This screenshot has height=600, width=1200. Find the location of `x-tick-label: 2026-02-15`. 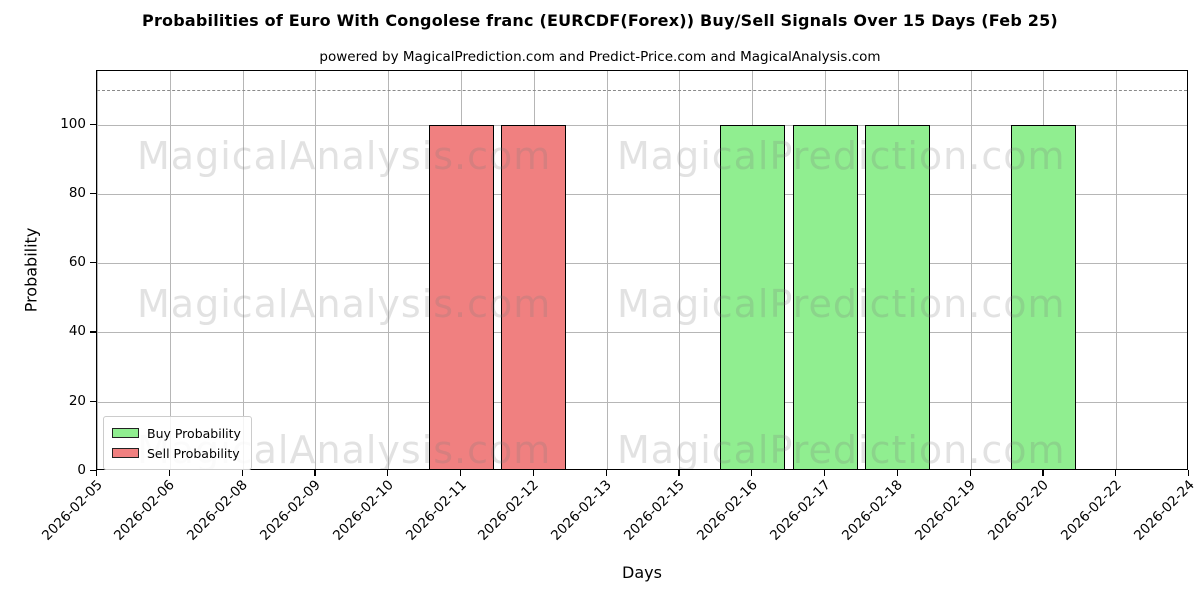

x-tick-label: 2026-02-15 is located at coordinates (654, 510).